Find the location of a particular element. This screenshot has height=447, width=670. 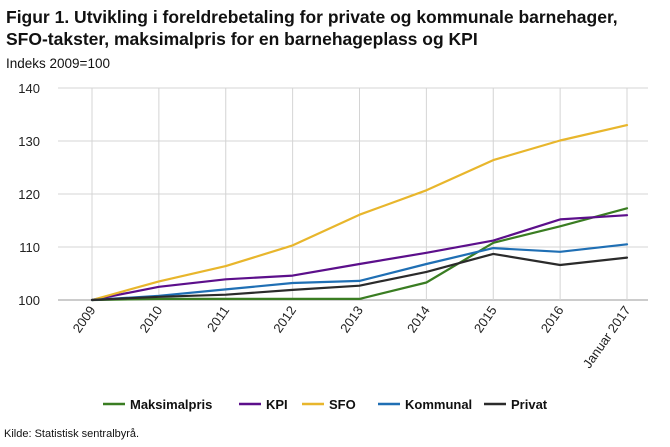

x-tick-label: 2016 is located at coordinates (552, 319).